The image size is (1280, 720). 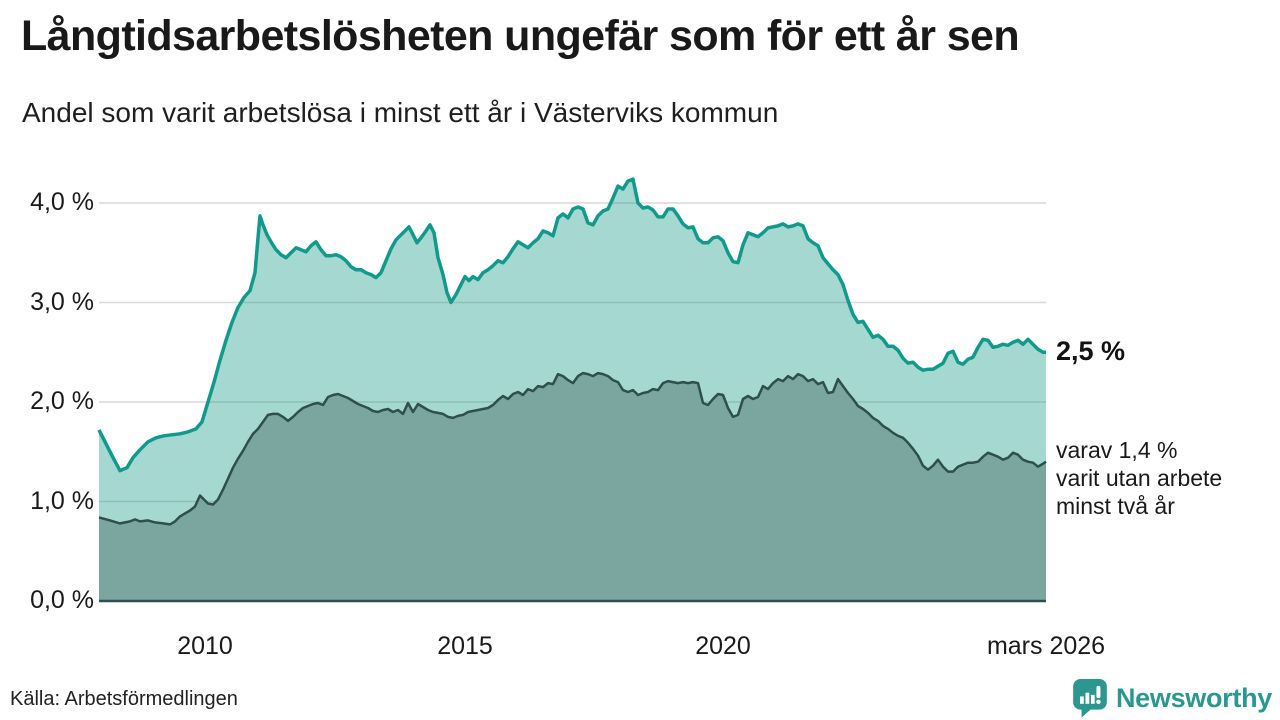 I want to click on secondary-annotation-line: varit utan arbete, so click(x=1139, y=478).